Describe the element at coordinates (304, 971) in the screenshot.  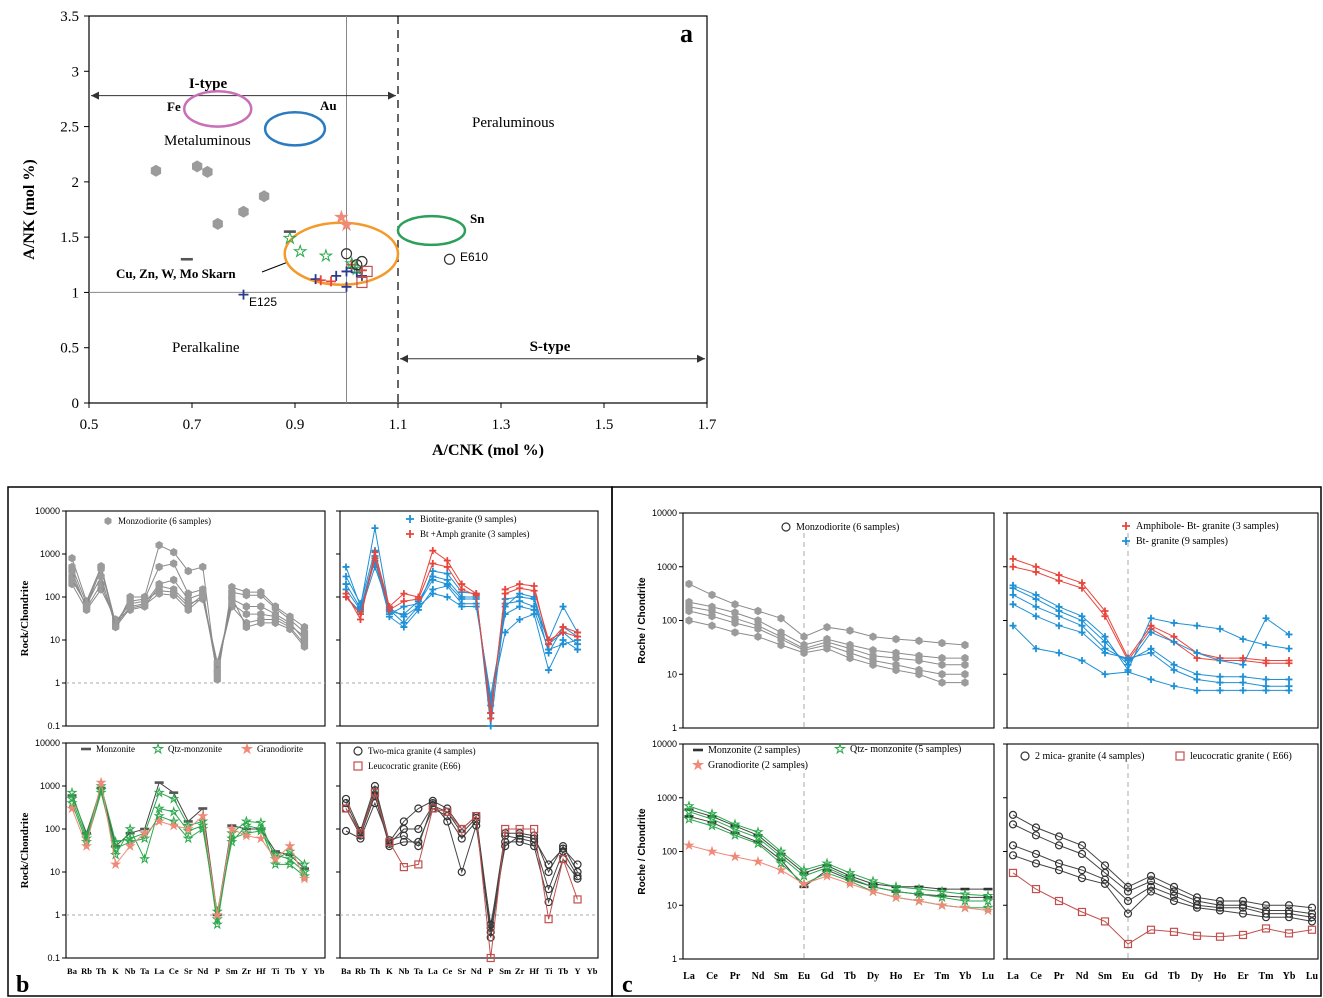
I see `x-tick-label: Y` at that location.